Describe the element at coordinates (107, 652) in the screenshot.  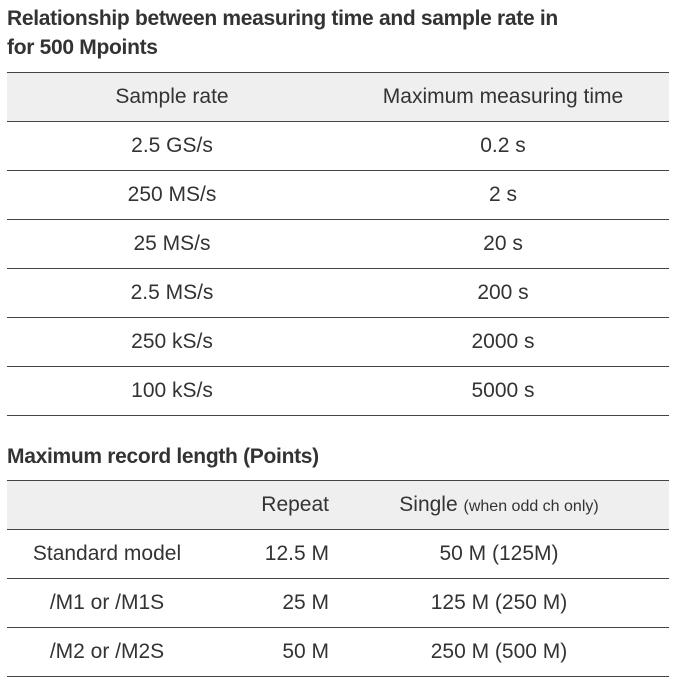
I see `table-cell: /M2 or /M2S` at that location.